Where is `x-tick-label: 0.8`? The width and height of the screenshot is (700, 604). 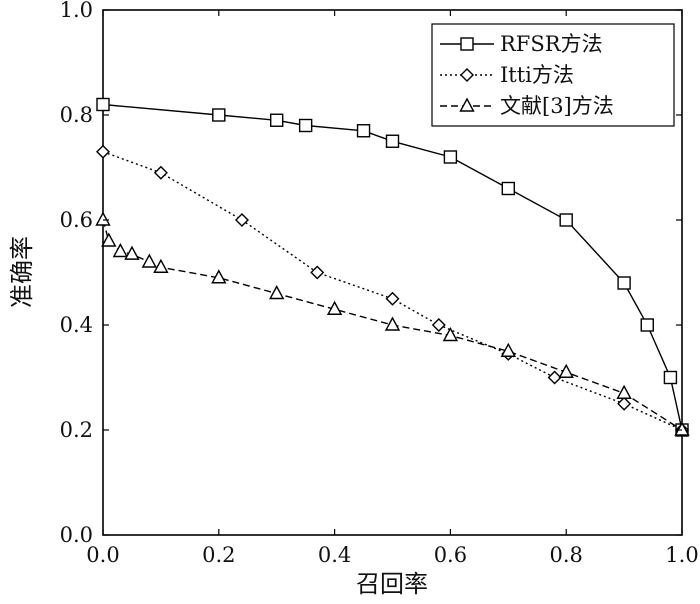 x-tick-label: 0.8 is located at coordinates (565, 555).